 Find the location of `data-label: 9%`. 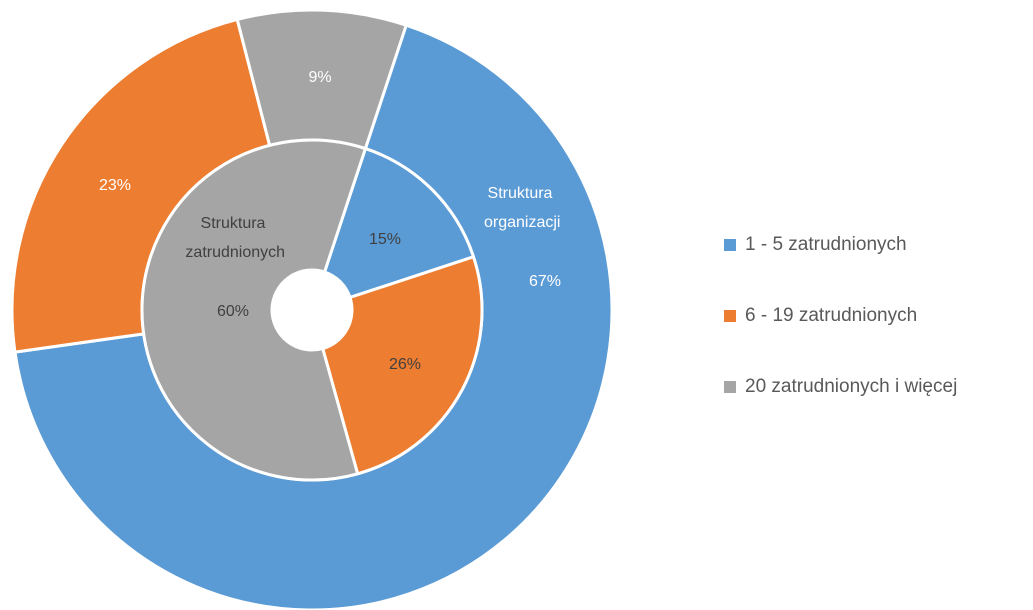

data-label: 9% is located at coordinates (319, 77).